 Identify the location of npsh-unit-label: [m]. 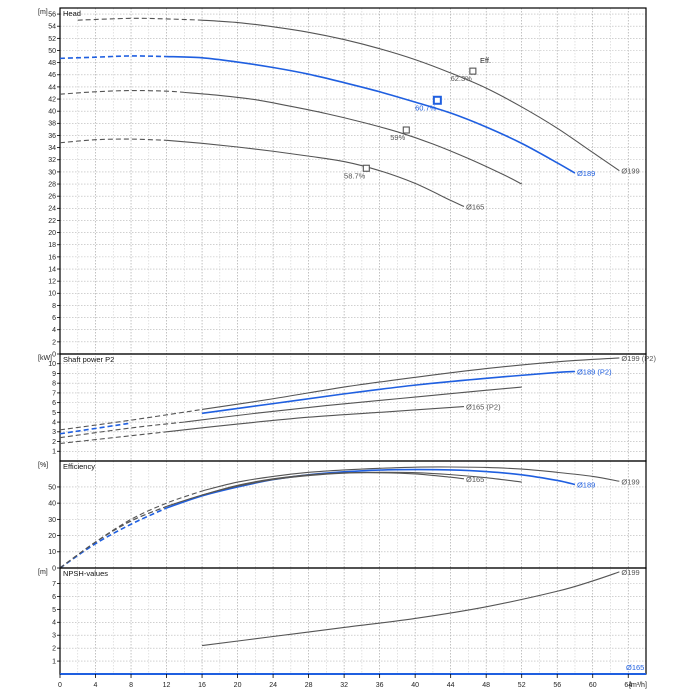
(43, 572).